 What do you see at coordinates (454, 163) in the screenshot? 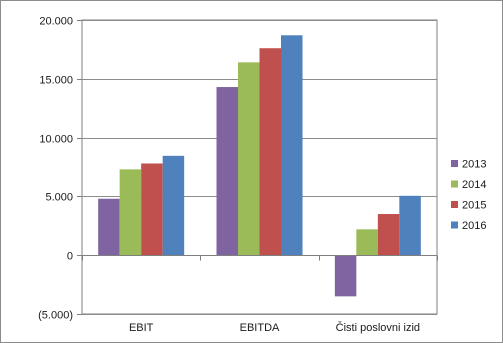
I see `legend-swatch-2013` at bounding box center [454, 163].